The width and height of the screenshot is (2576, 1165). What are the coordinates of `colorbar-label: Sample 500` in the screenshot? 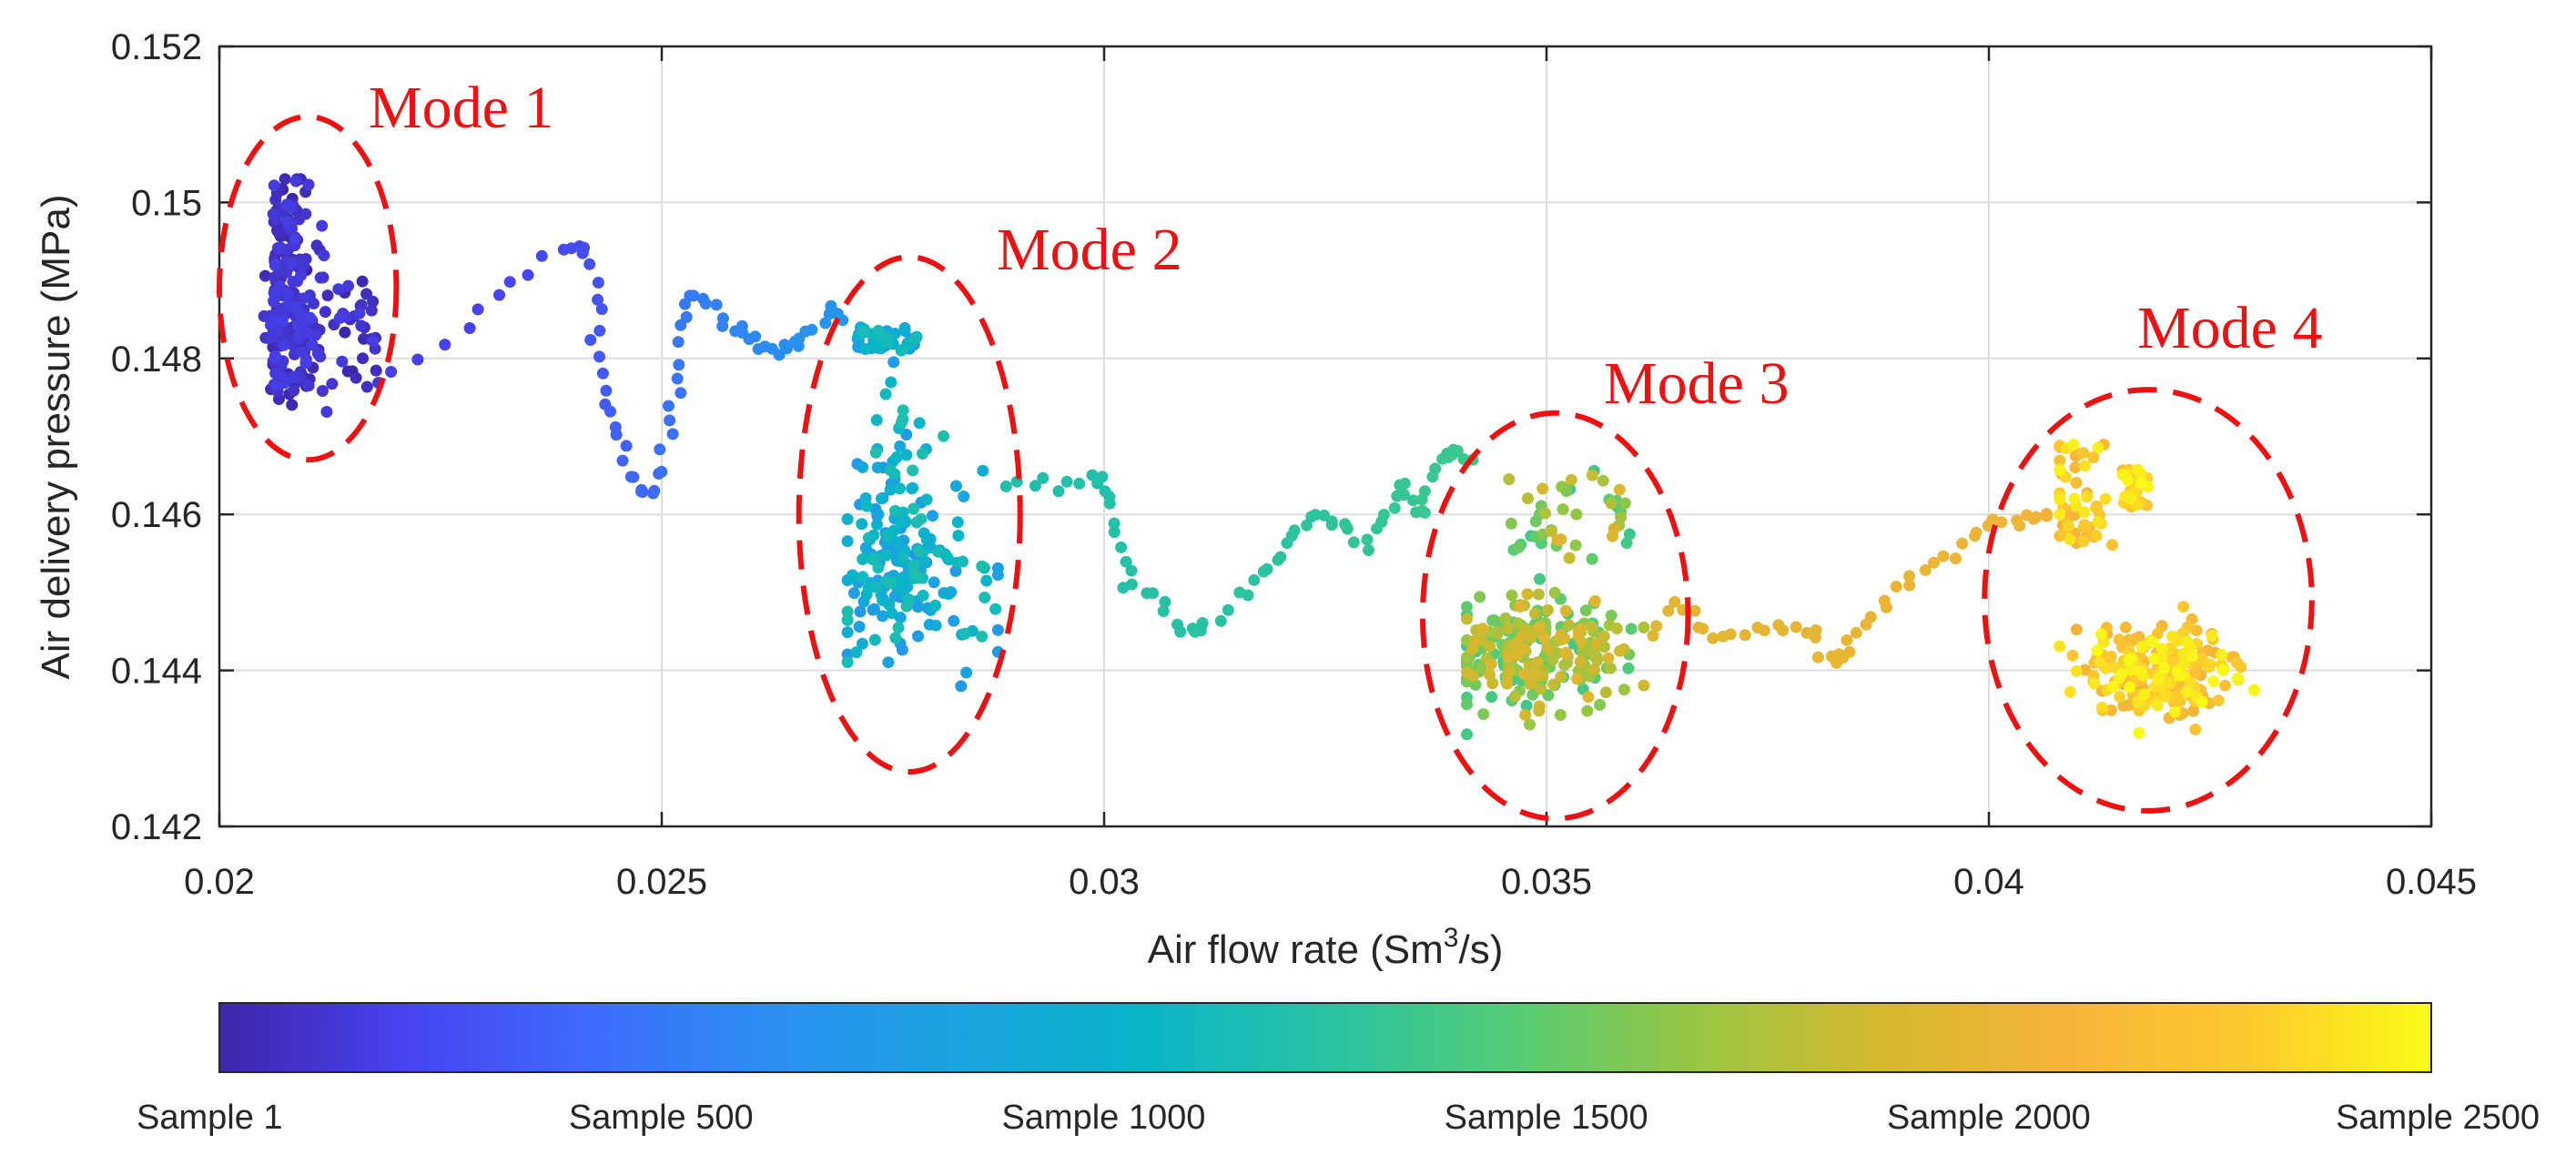 It's located at (661, 1118).